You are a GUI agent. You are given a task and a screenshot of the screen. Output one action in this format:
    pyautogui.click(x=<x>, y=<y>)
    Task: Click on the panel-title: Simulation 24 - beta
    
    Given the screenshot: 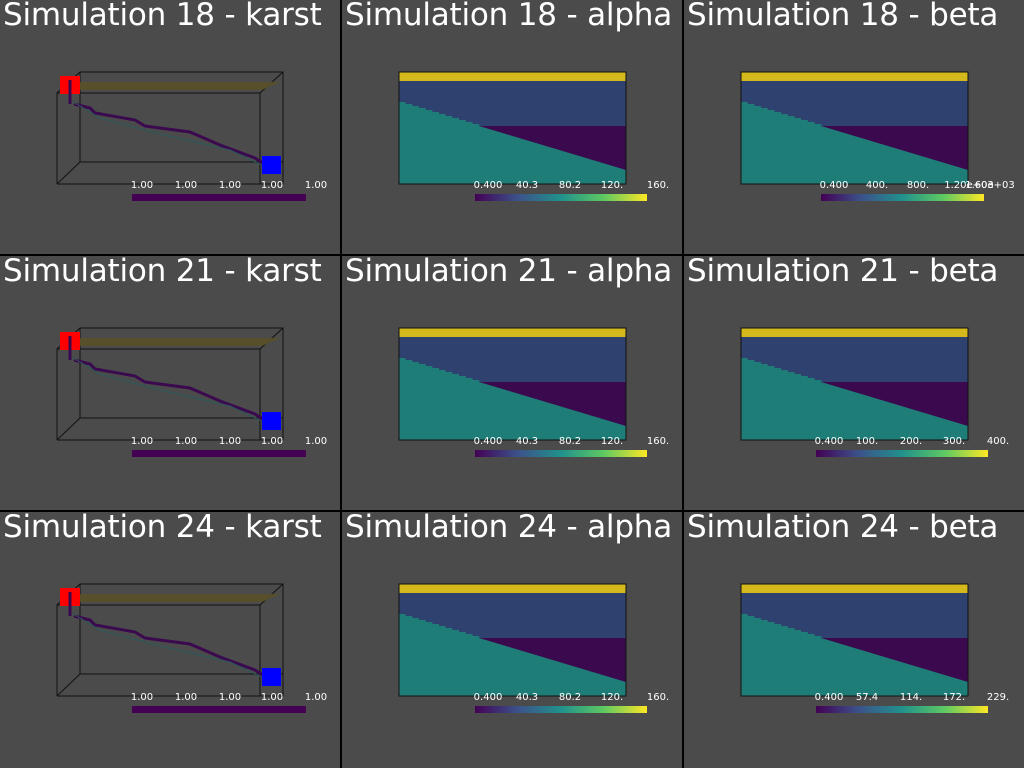 What is the action you would take?
    pyautogui.click(x=843, y=528)
    